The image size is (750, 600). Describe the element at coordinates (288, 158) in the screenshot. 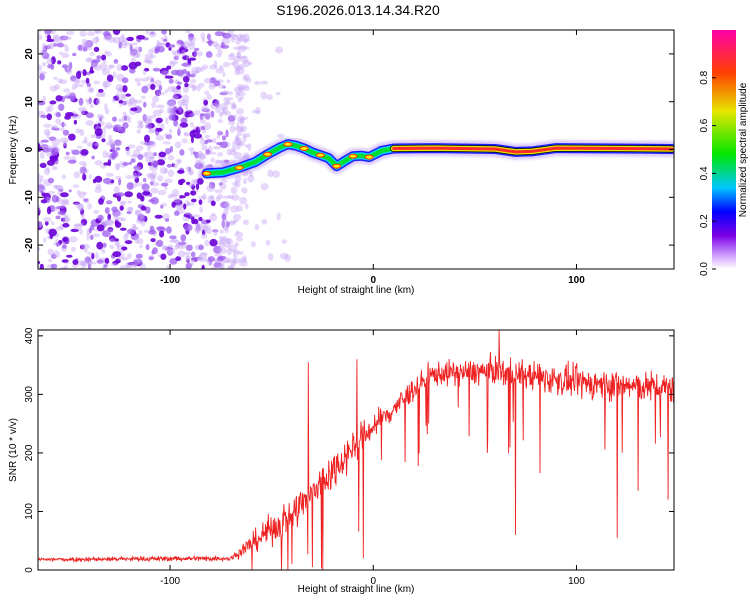

I see `track-knots` at that location.